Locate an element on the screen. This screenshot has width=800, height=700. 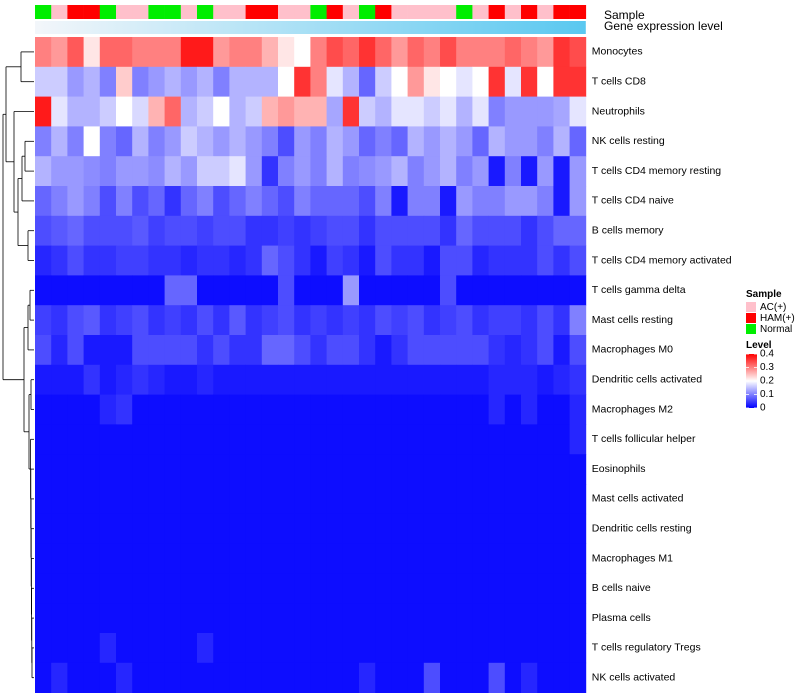
legend-sample-label: HAM(+) is located at coordinates (777, 318).